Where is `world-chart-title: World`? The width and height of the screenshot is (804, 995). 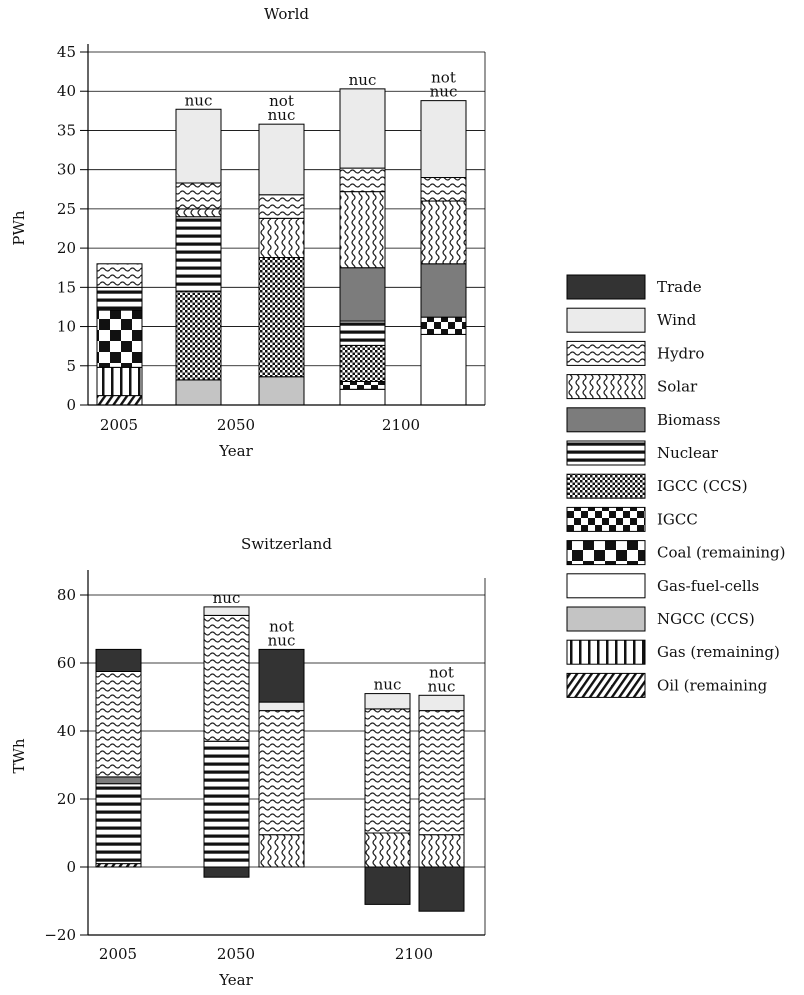
world-chart-title: World is located at coordinates (286, 14).